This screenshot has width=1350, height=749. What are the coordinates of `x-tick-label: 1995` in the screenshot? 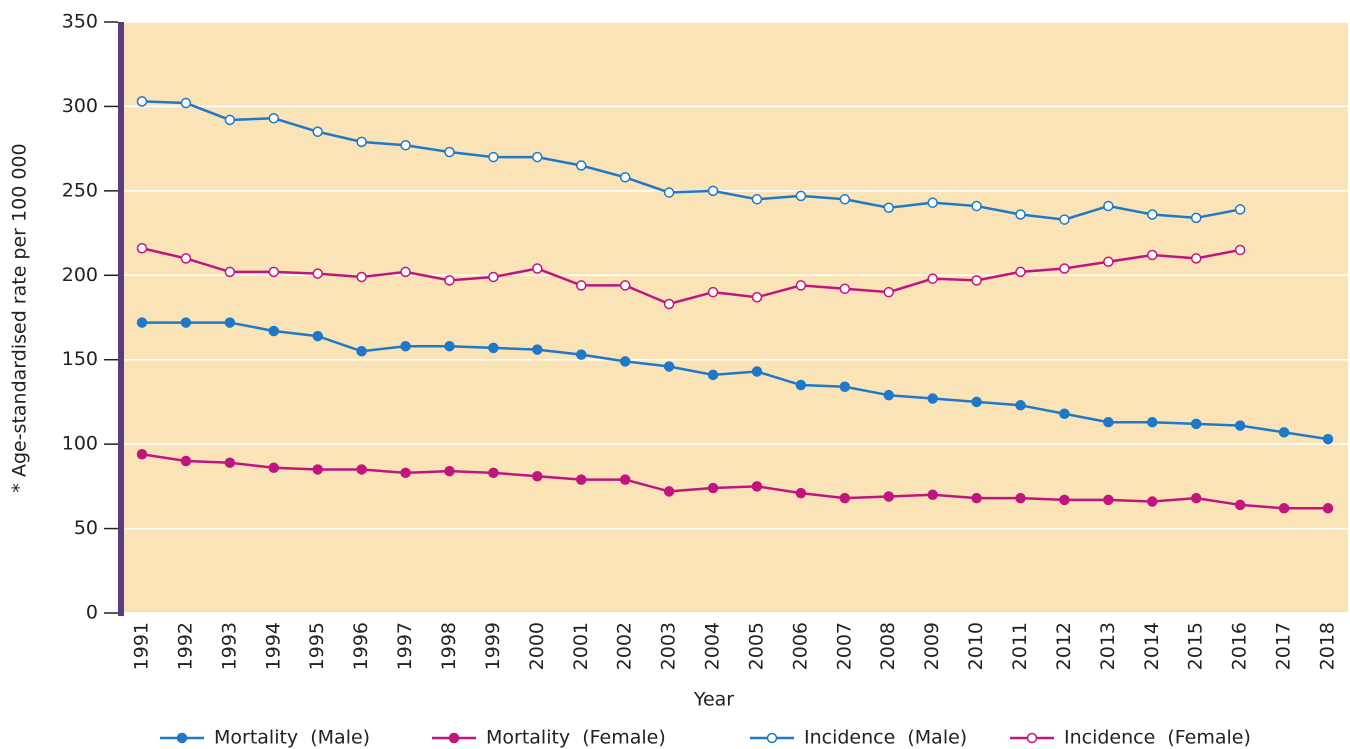 It's located at (317, 646).